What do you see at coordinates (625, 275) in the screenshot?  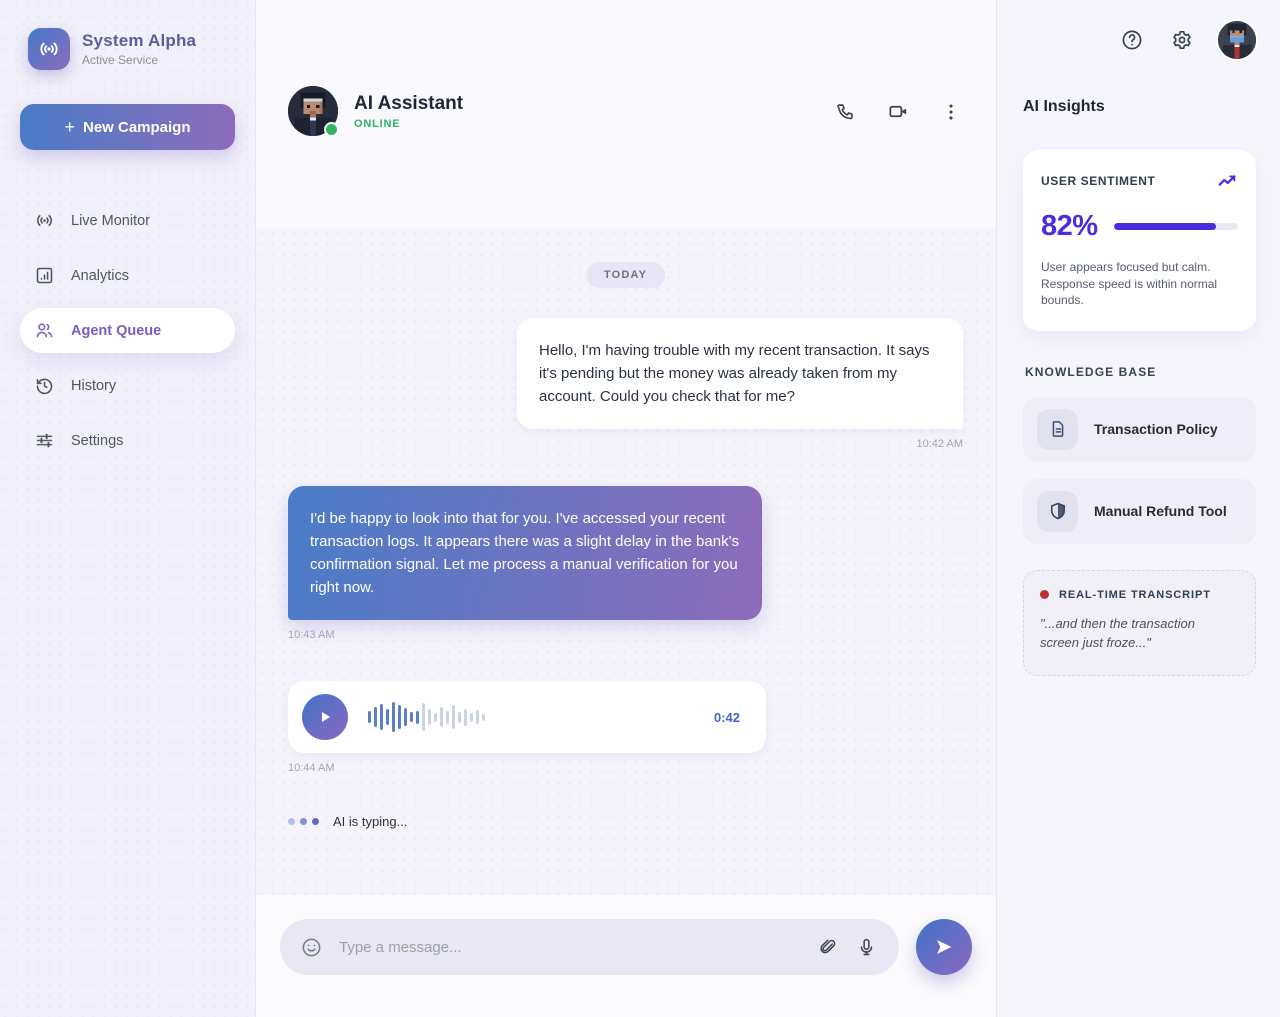 I see `date-divider: TODAY` at bounding box center [625, 275].